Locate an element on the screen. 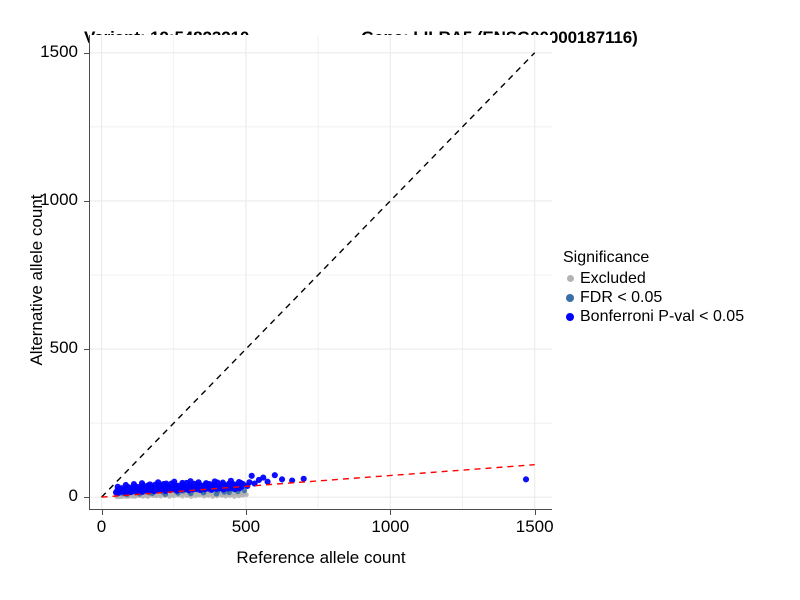 The width and height of the screenshot is (800, 600). legend-label: FDR < 0.05 is located at coordinates (621, 297).